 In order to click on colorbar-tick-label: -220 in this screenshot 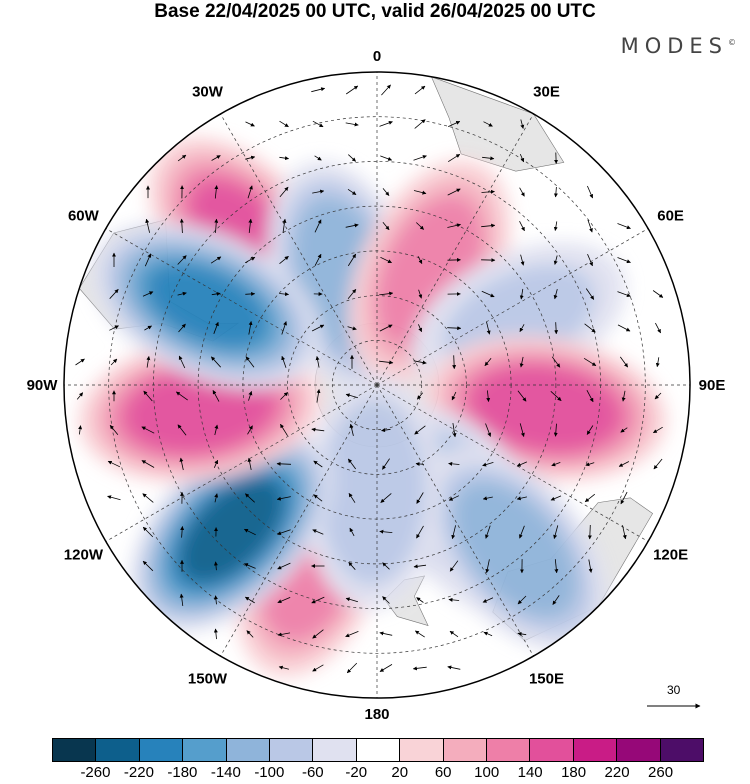, I will do `click(139, 772)`.